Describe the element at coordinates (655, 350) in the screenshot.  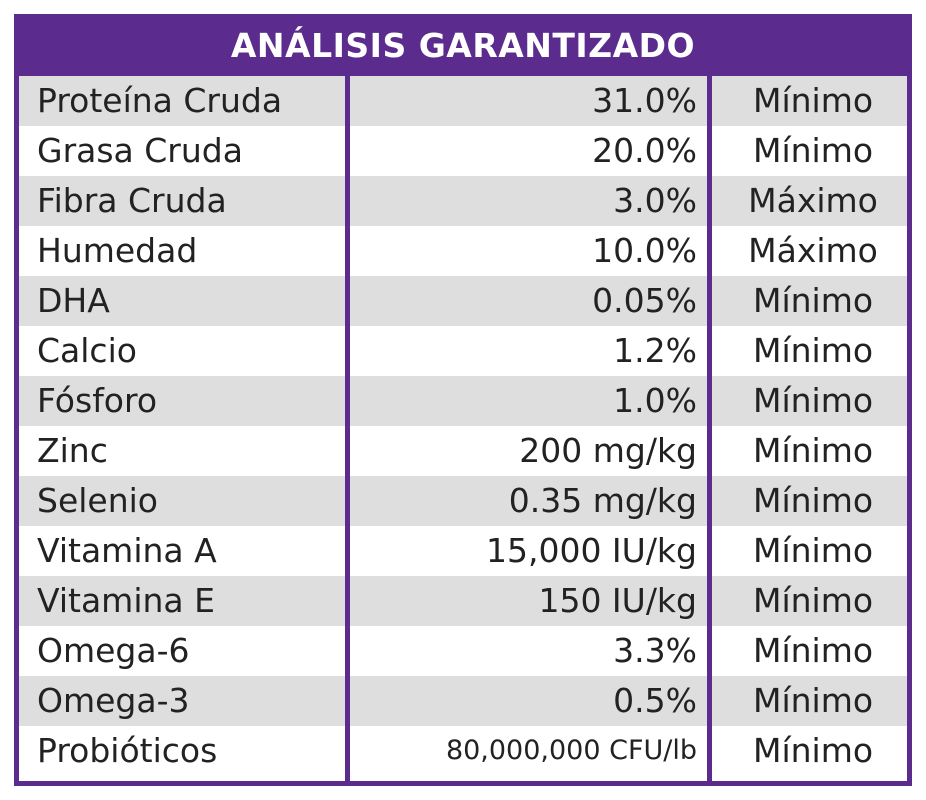
I see `nutrient-value: 1.2%` at that location.